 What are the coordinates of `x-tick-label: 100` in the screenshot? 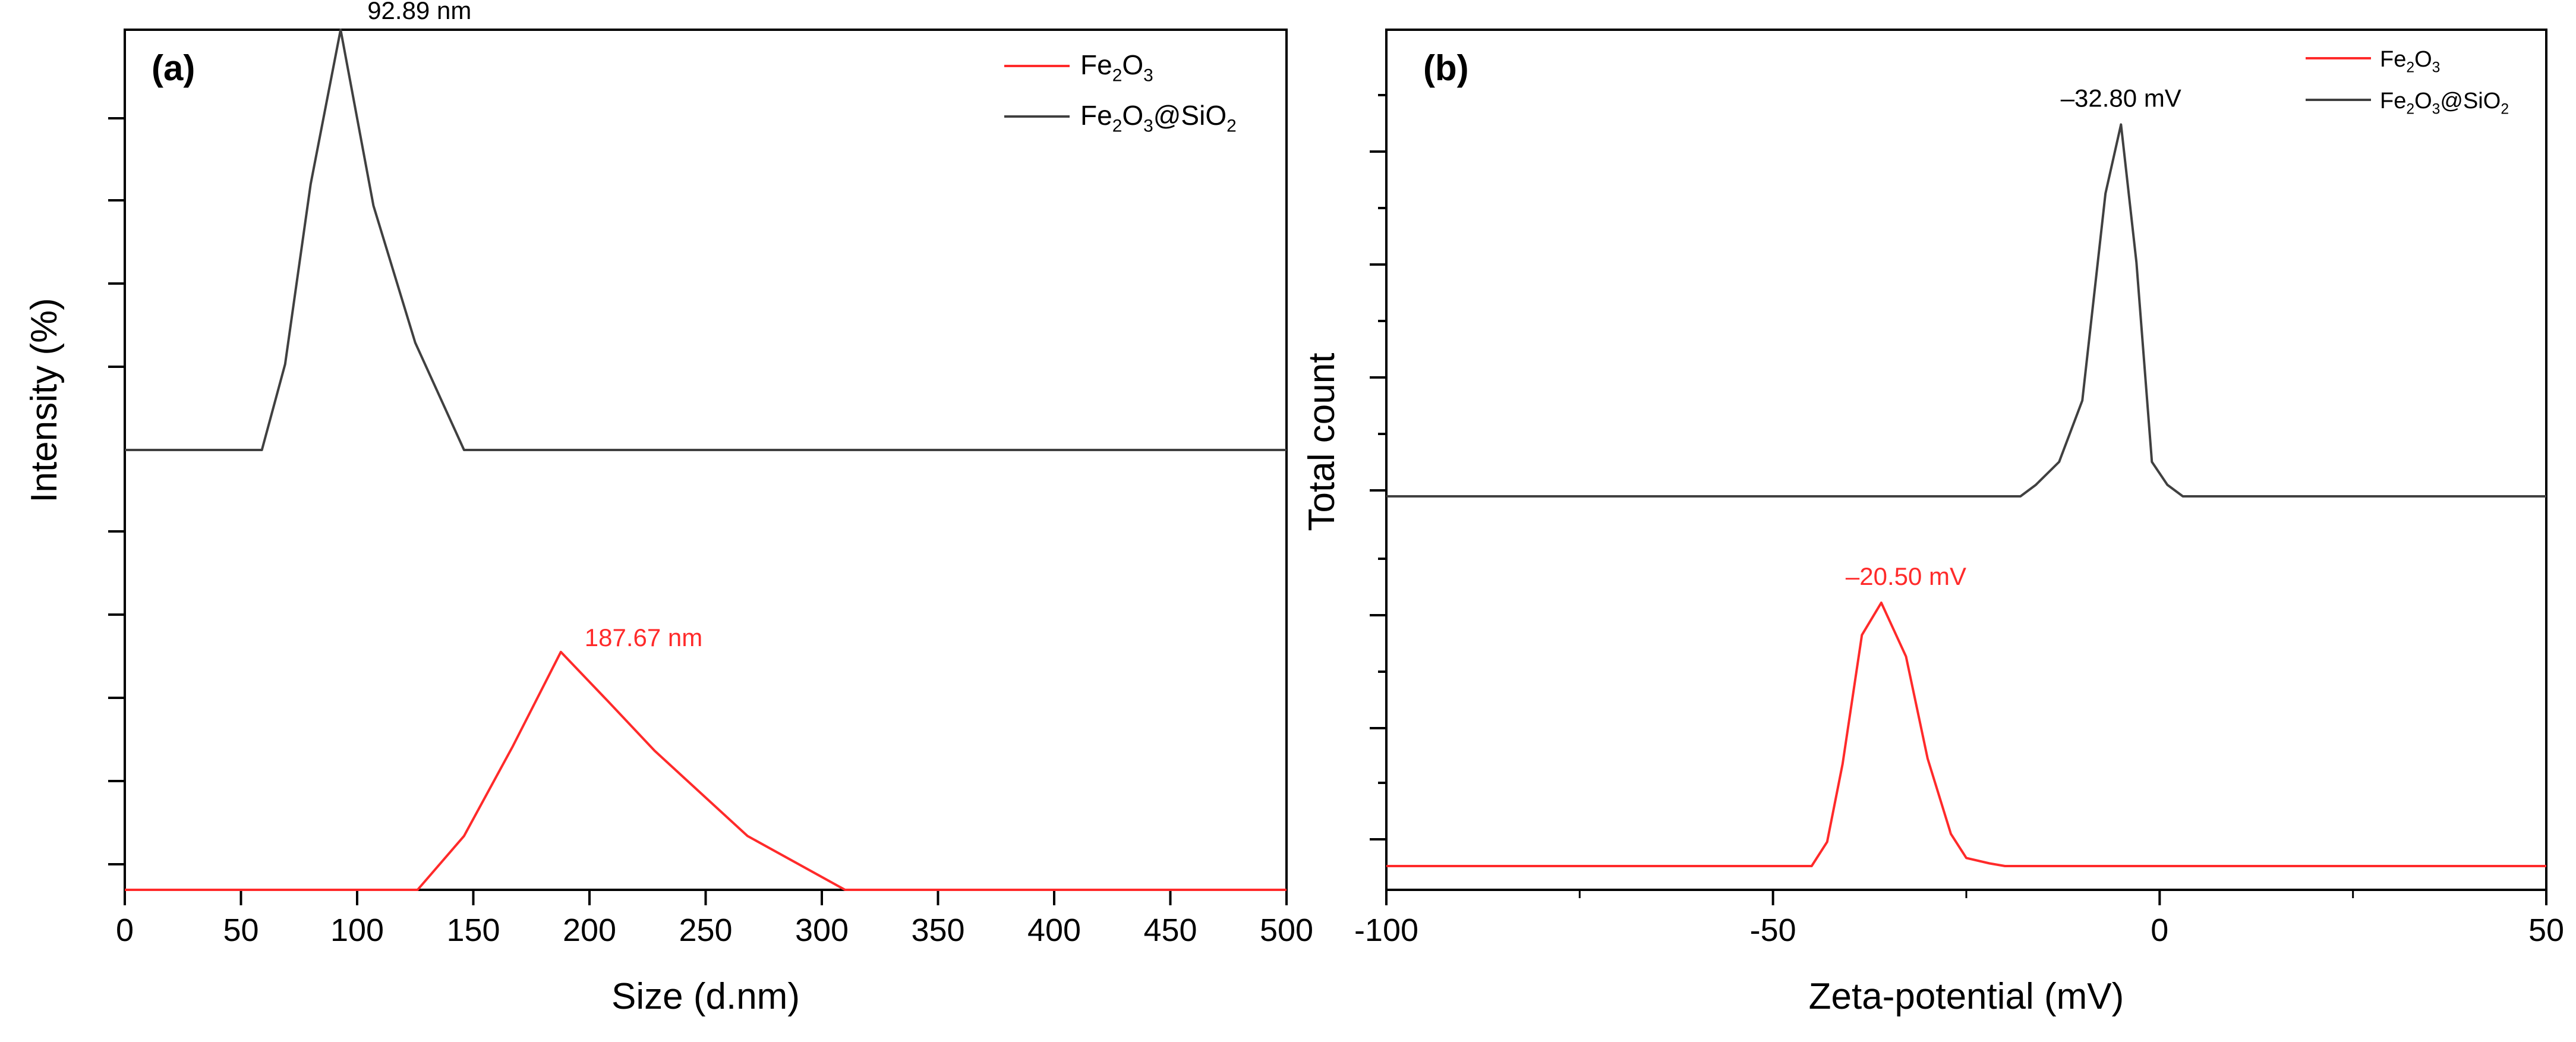 It's located at (357, 930).